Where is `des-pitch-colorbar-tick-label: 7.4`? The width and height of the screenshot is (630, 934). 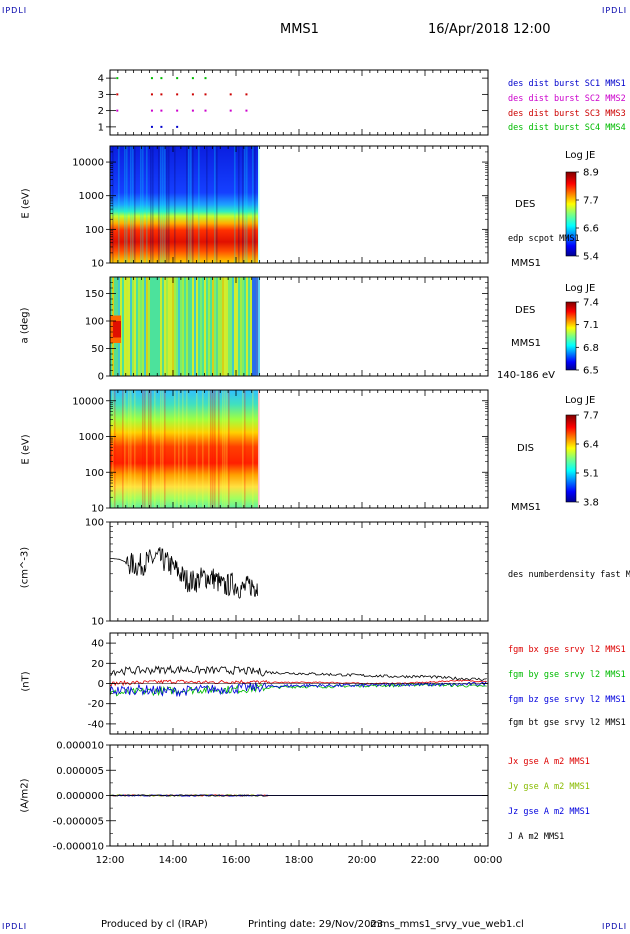
des-pitch-colorbar-tick-label: 7.4 is located at coordinates (591, 303).